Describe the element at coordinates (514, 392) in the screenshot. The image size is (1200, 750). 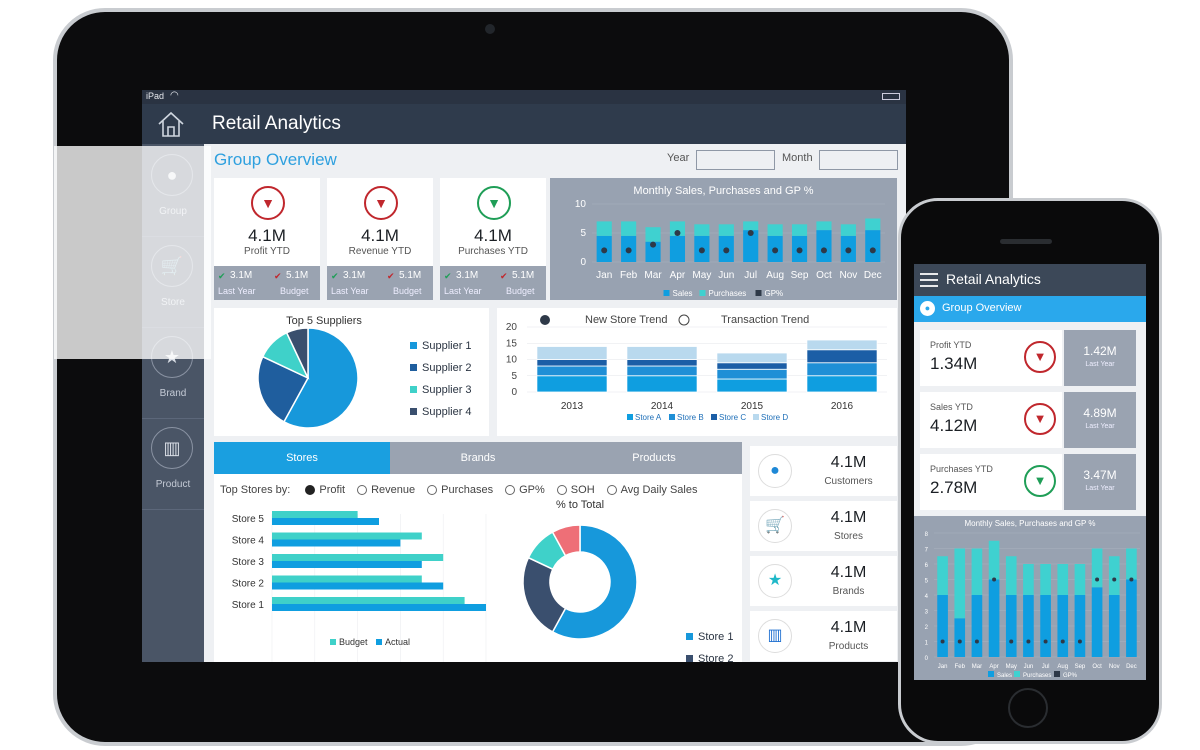
I see `y-tick-label: 0` at that location.